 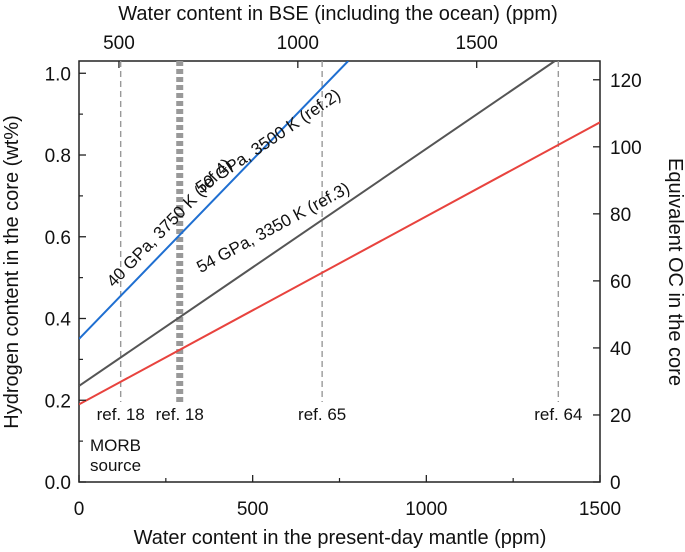 What do you see at coordinates (298, 43) in the screenshot?
I see `top-x-tick-label: 1000` at bounding box center [298, 43].